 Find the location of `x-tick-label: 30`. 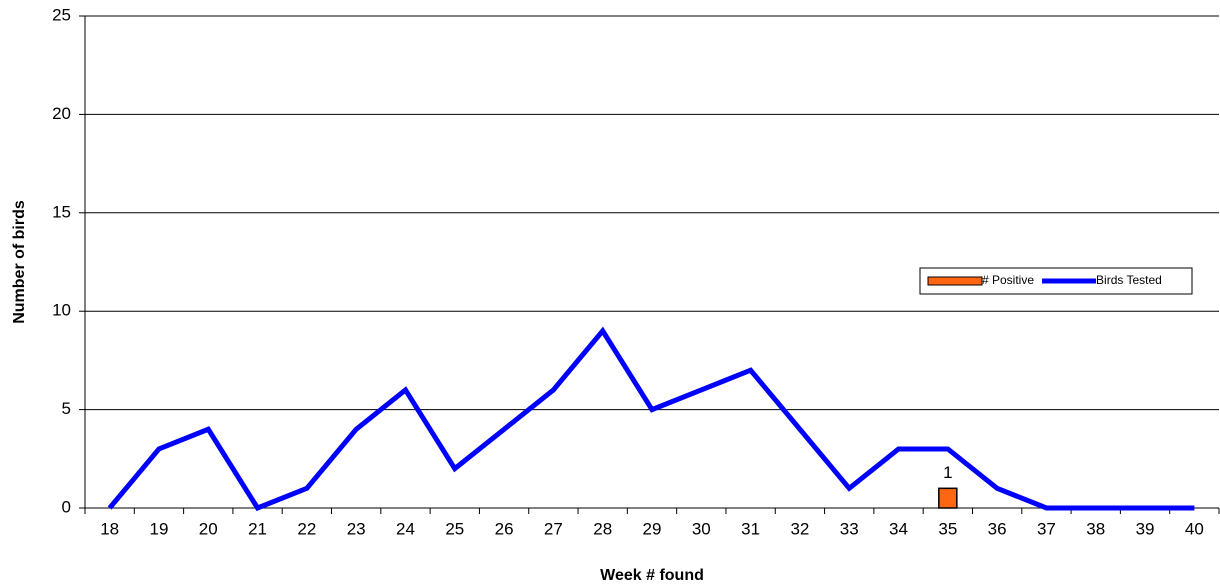

x-tick-label: 30 is located at coordinates (701, 528).